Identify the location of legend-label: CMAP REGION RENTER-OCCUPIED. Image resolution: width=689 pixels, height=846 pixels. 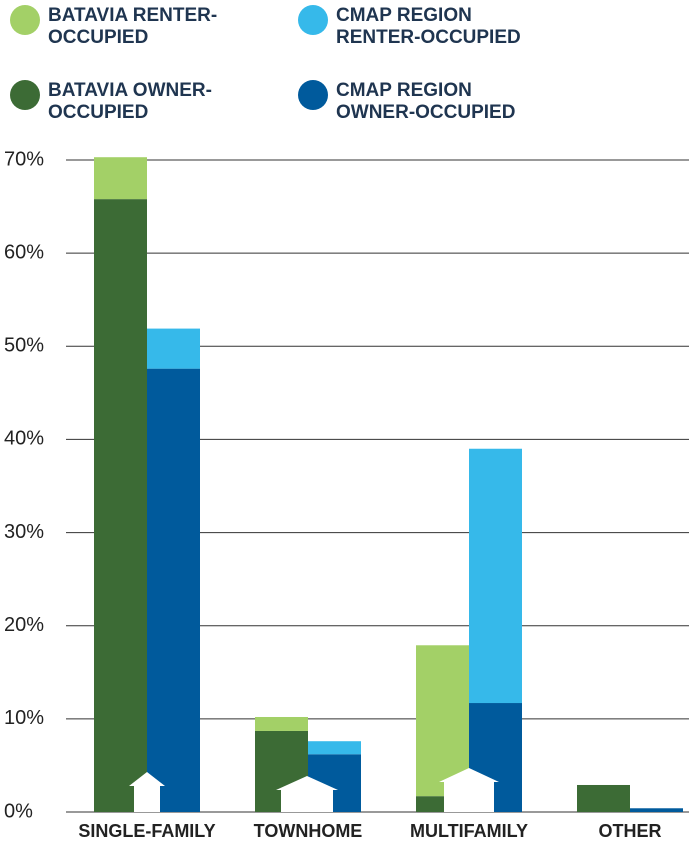
(428, 26).